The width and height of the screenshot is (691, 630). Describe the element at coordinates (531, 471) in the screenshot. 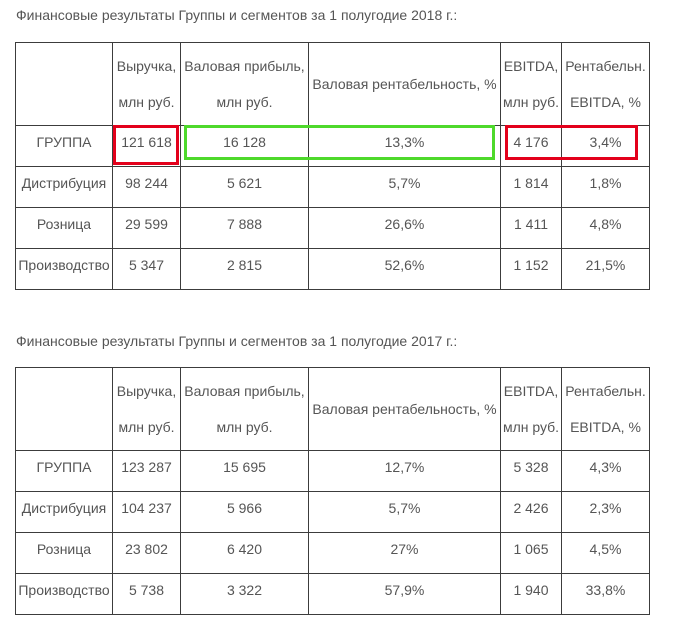

I see `ebitda-cell: 5 328` at that location.